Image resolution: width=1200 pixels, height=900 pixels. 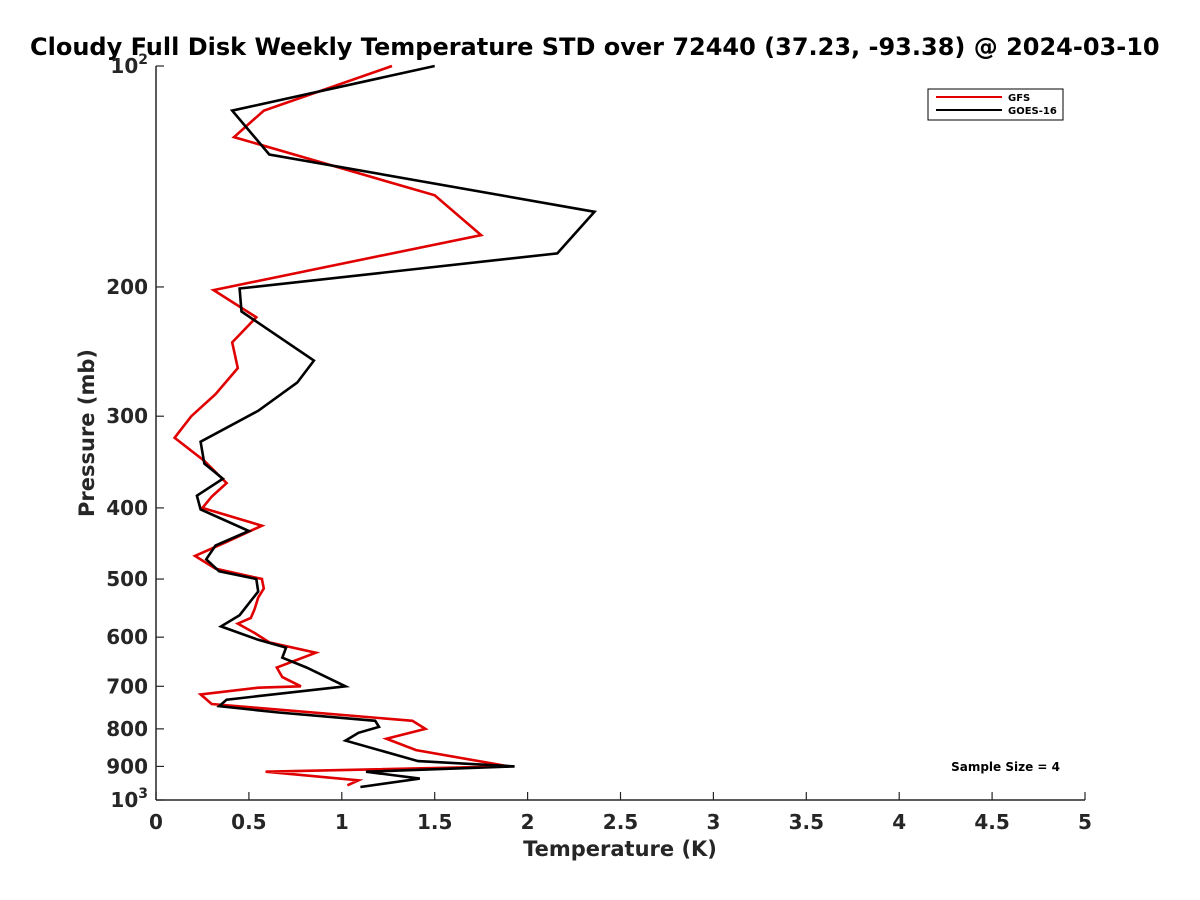 What do you see at coordinates (528, 822) in the screenshot?
I see `x-tick-label: 2` at bounding box center [528, 822].